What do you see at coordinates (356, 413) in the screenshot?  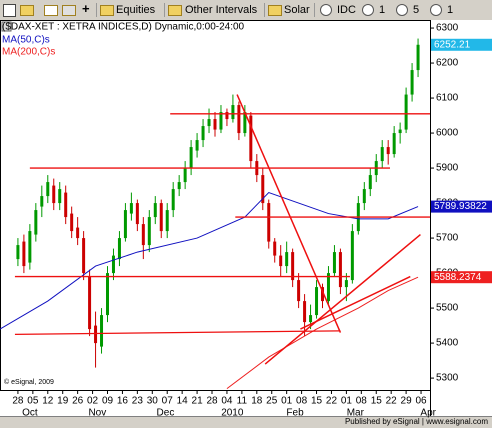 I see `month-label: Mar` at bounding box center [356, 413].